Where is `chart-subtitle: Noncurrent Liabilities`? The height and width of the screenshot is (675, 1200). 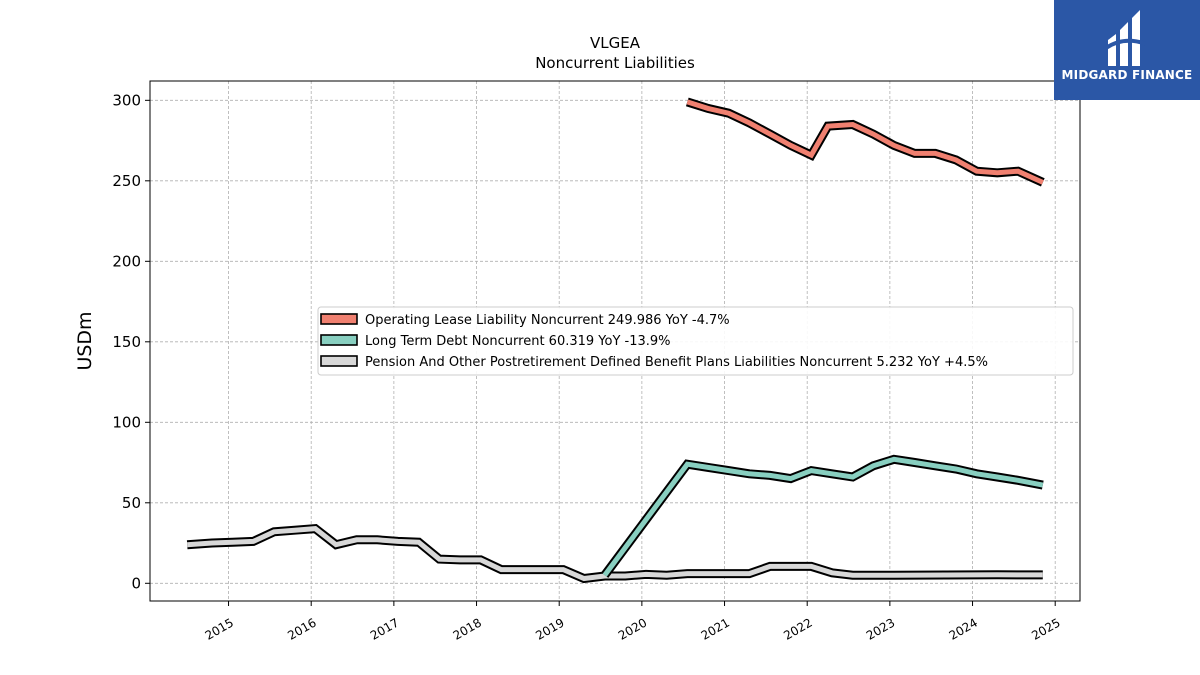
chart-subtitle: Noncurrent Liabilities is located at coordinates (615, 63).